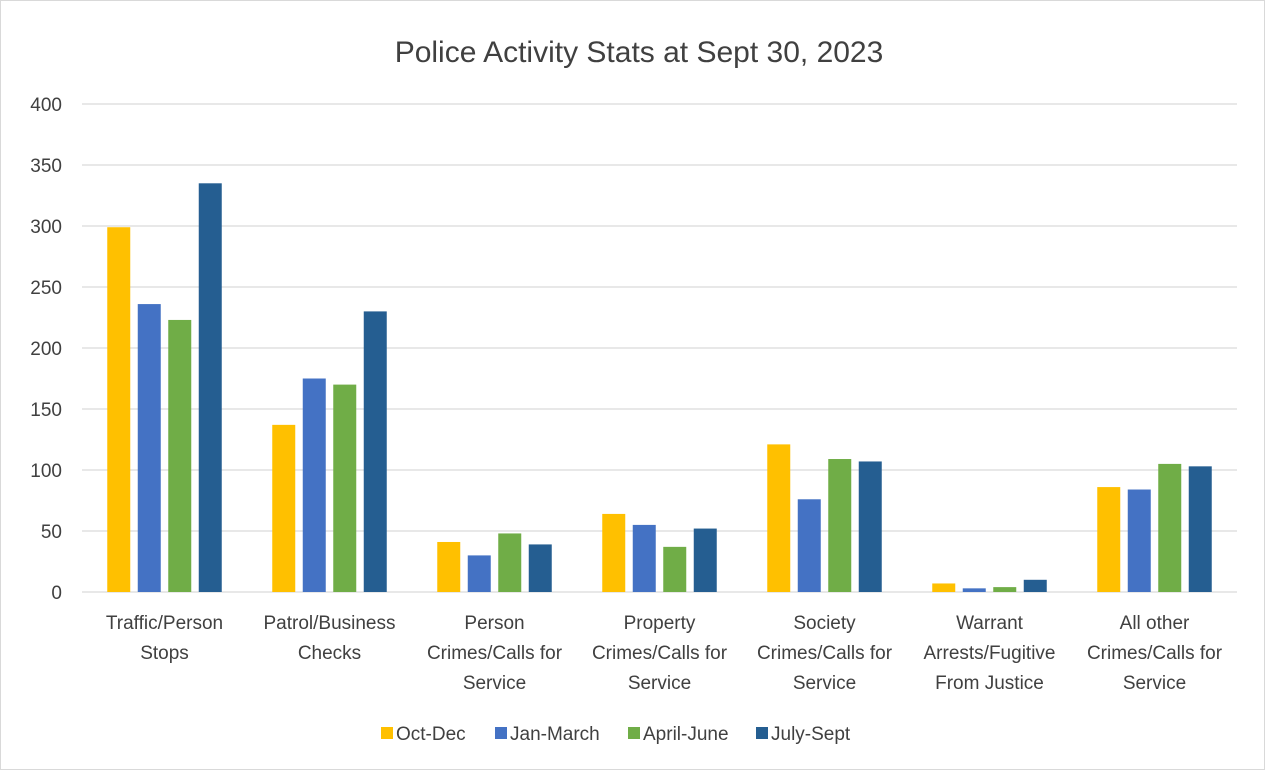 This screenshot has height=770, width=1265. I want to click on y-tick-label: 200, so click(46, 349).